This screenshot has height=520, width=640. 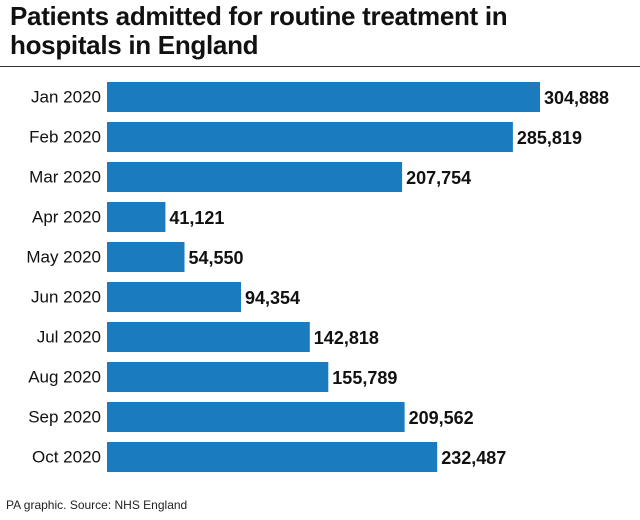 I want to click on value-label: 207,754, so click(x=438, y=178).